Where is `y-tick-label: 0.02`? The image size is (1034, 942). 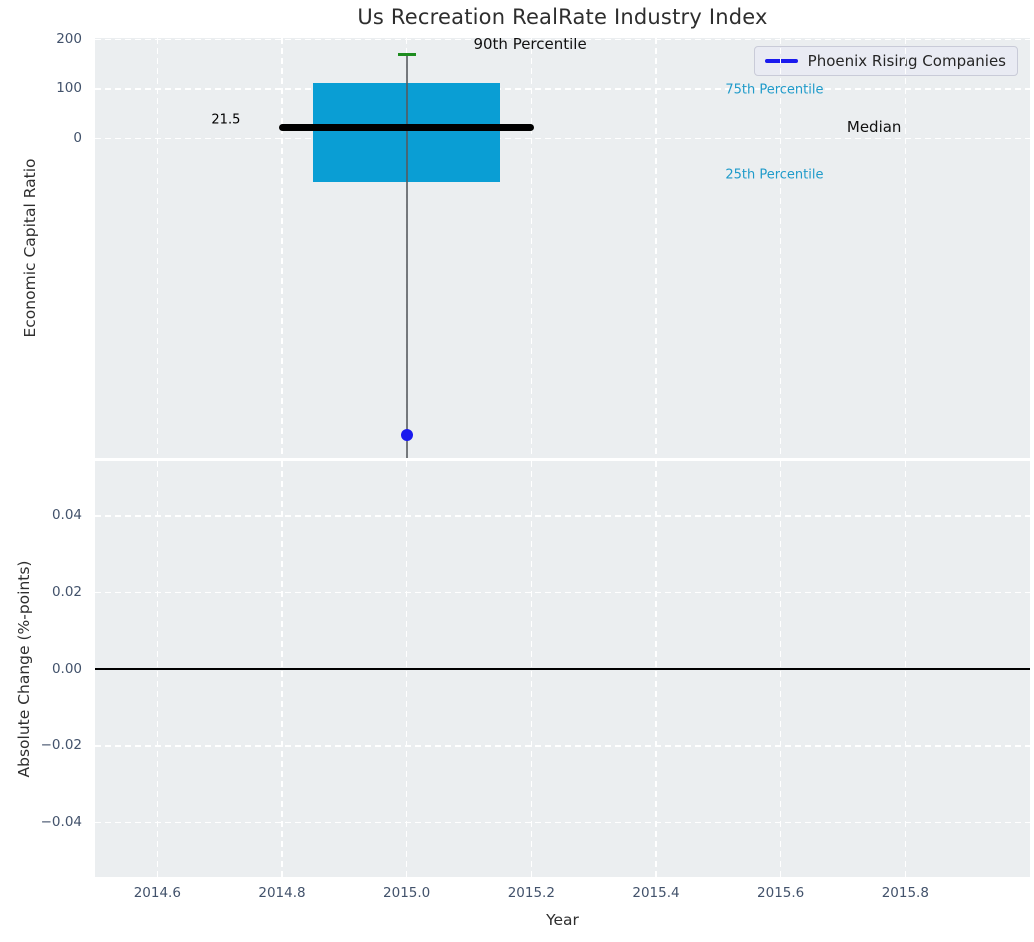 y-tick-label: 0.02 is located at coordinates (66, 592).